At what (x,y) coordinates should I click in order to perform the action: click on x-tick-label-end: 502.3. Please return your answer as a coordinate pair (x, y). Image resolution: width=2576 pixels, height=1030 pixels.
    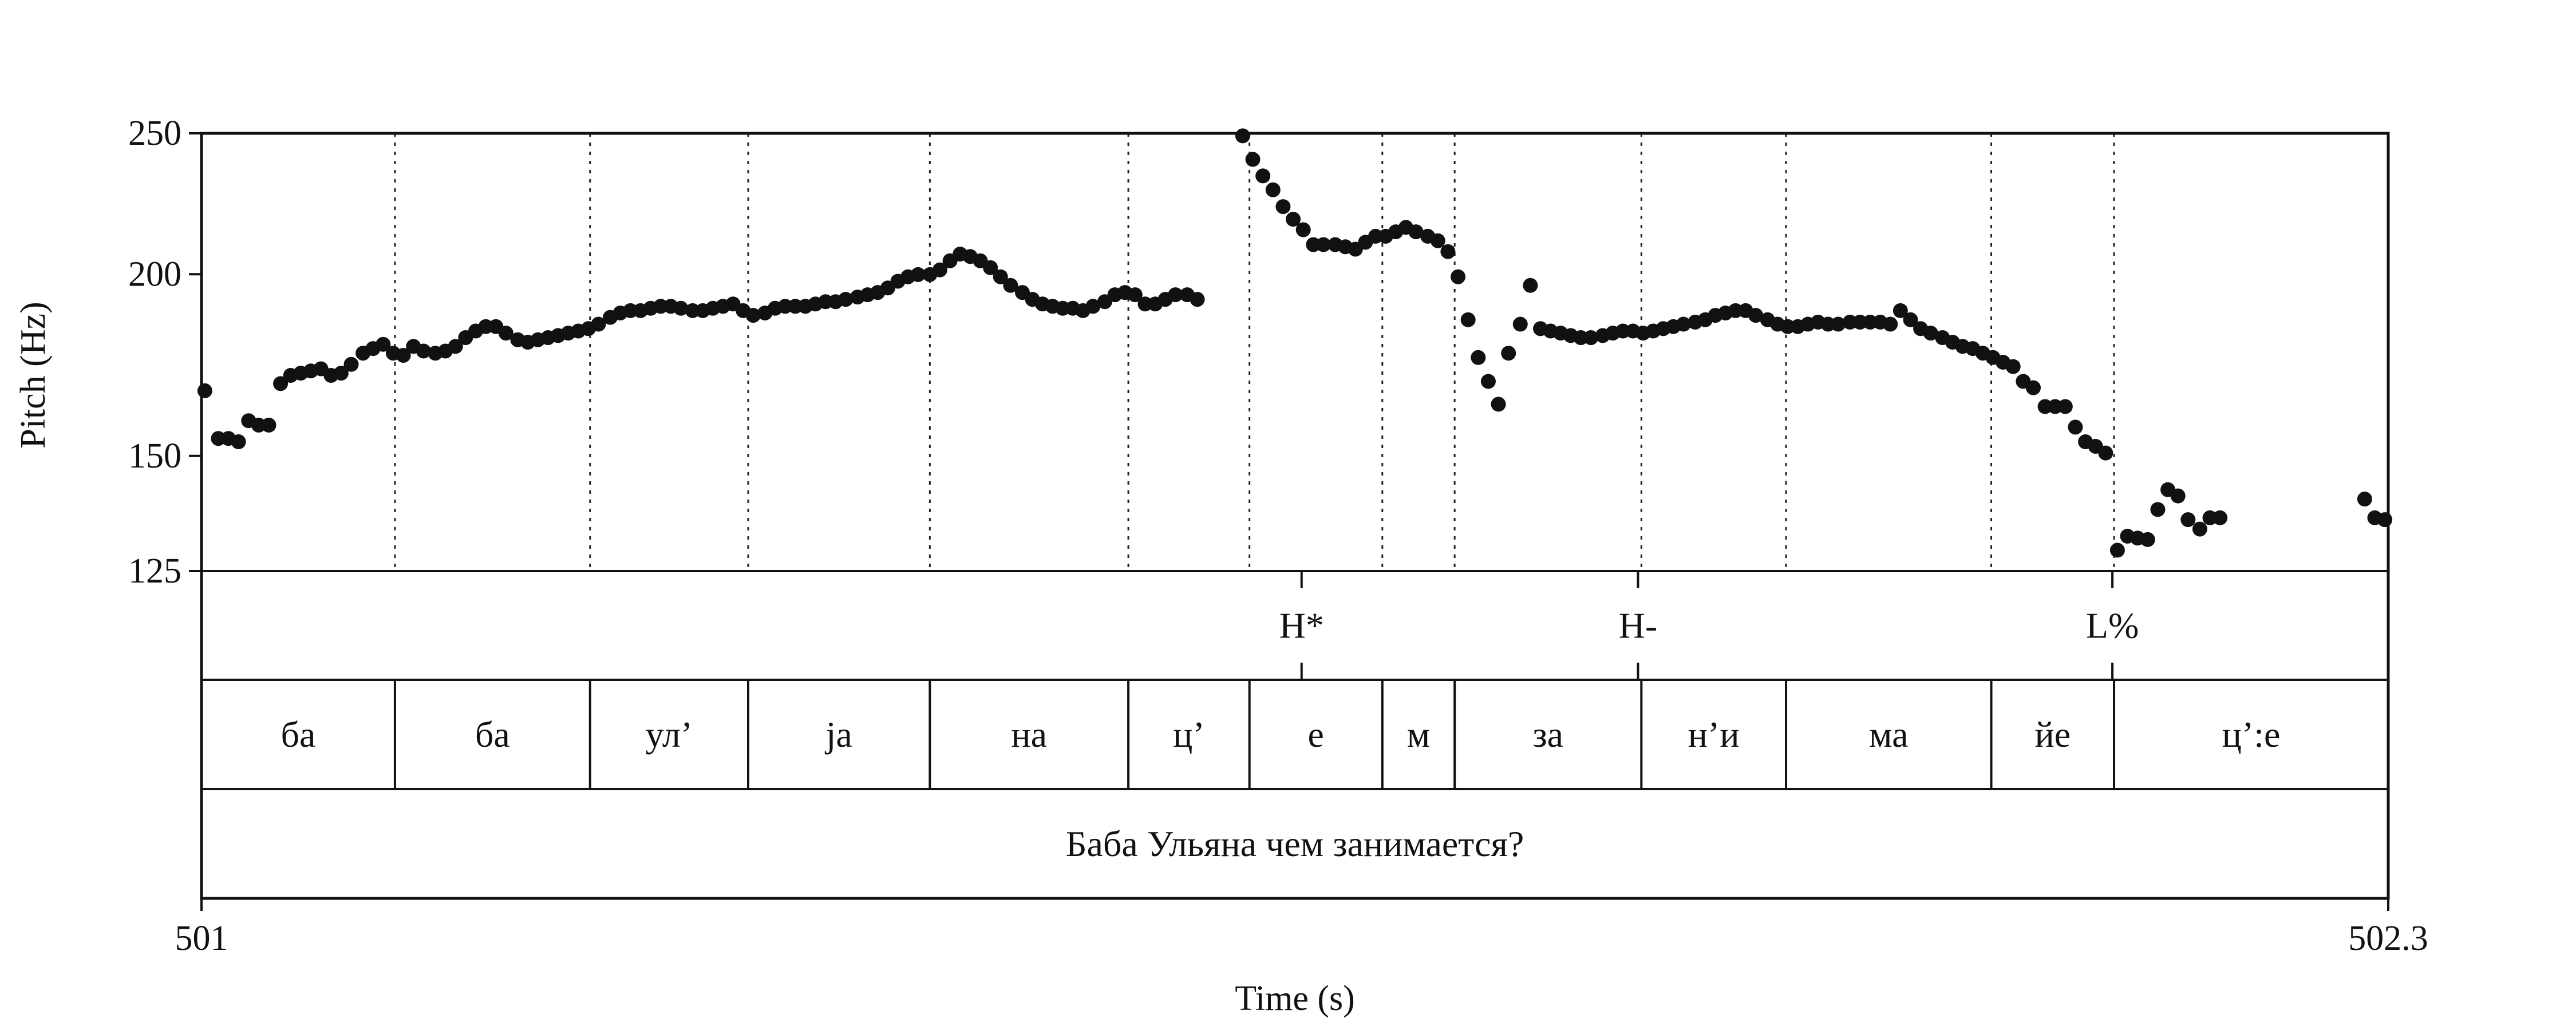
    Looking at the image, I should click on (2388, 938).